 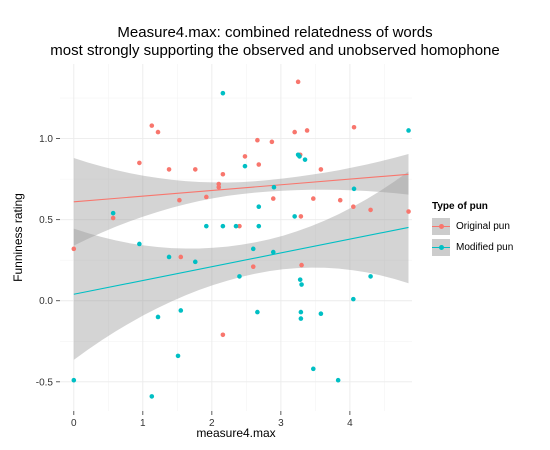 I want to click on x-tick-label: 4, so click(x=350, y=423).